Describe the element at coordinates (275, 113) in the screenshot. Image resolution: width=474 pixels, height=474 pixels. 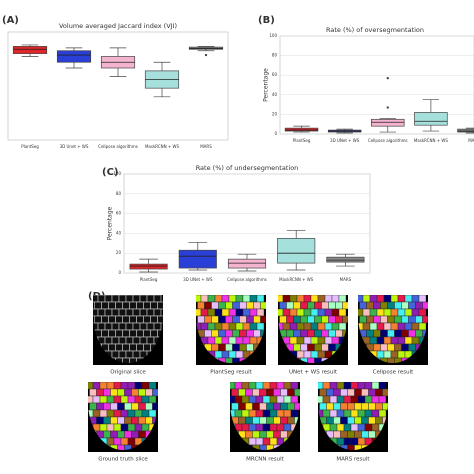
I see `y-tick-label: 20` at that location.